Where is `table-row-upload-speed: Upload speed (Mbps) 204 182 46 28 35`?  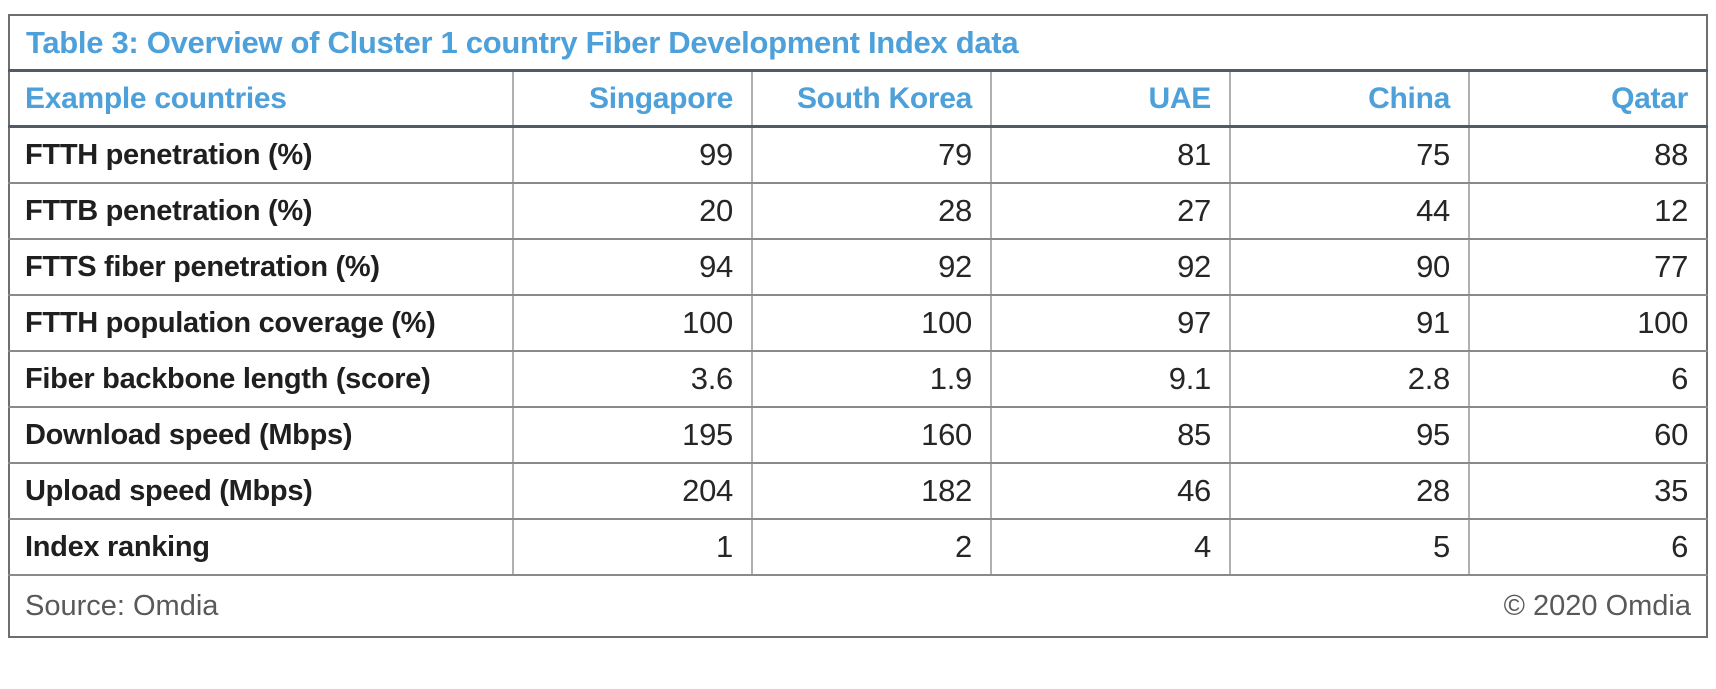
table-row-upload-speed: Upload speed (Mbps) 204 182 46 28 35 is located at coordinates (858, 491).